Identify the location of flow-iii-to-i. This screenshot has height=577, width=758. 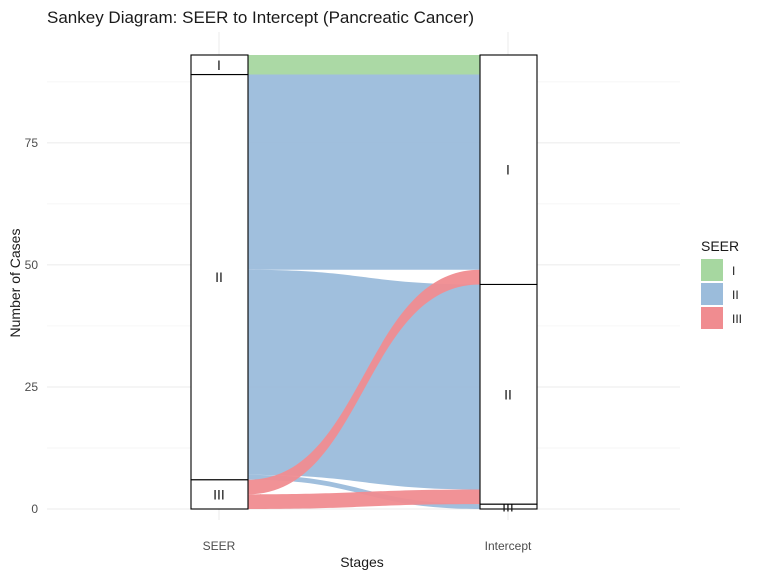
(364, 382).